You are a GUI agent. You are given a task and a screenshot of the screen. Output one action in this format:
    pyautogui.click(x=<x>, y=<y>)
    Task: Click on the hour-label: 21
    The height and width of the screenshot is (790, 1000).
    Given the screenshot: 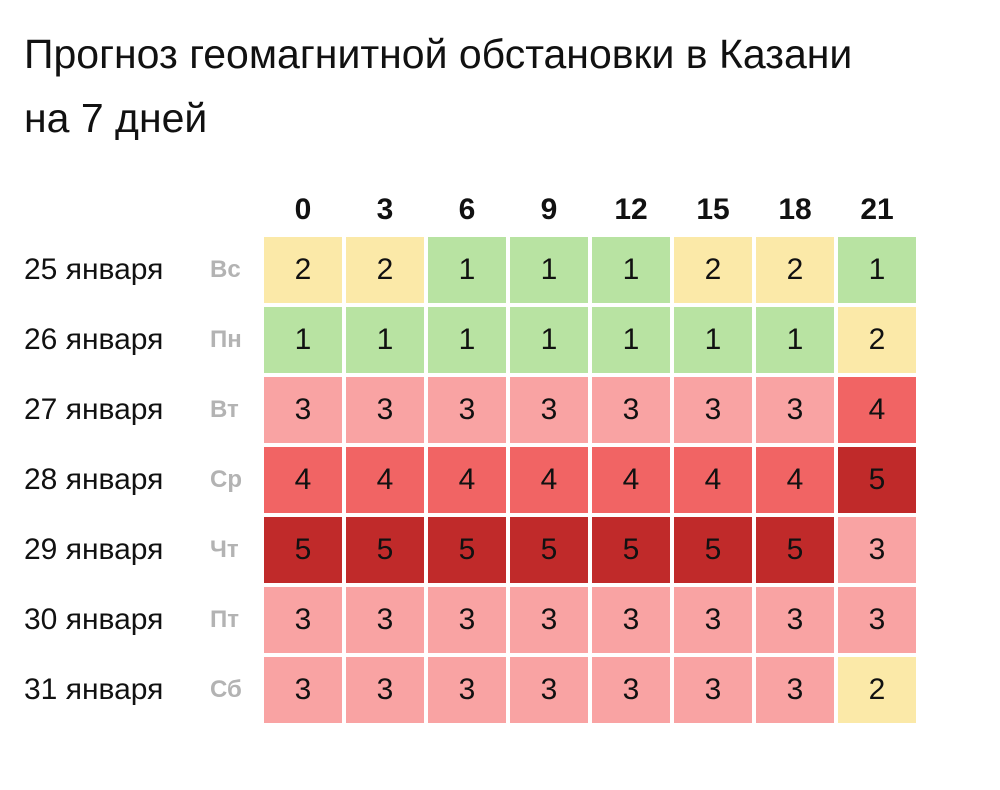 What is the action you would take?
    pyautogui.click(x=877, y=209)
    